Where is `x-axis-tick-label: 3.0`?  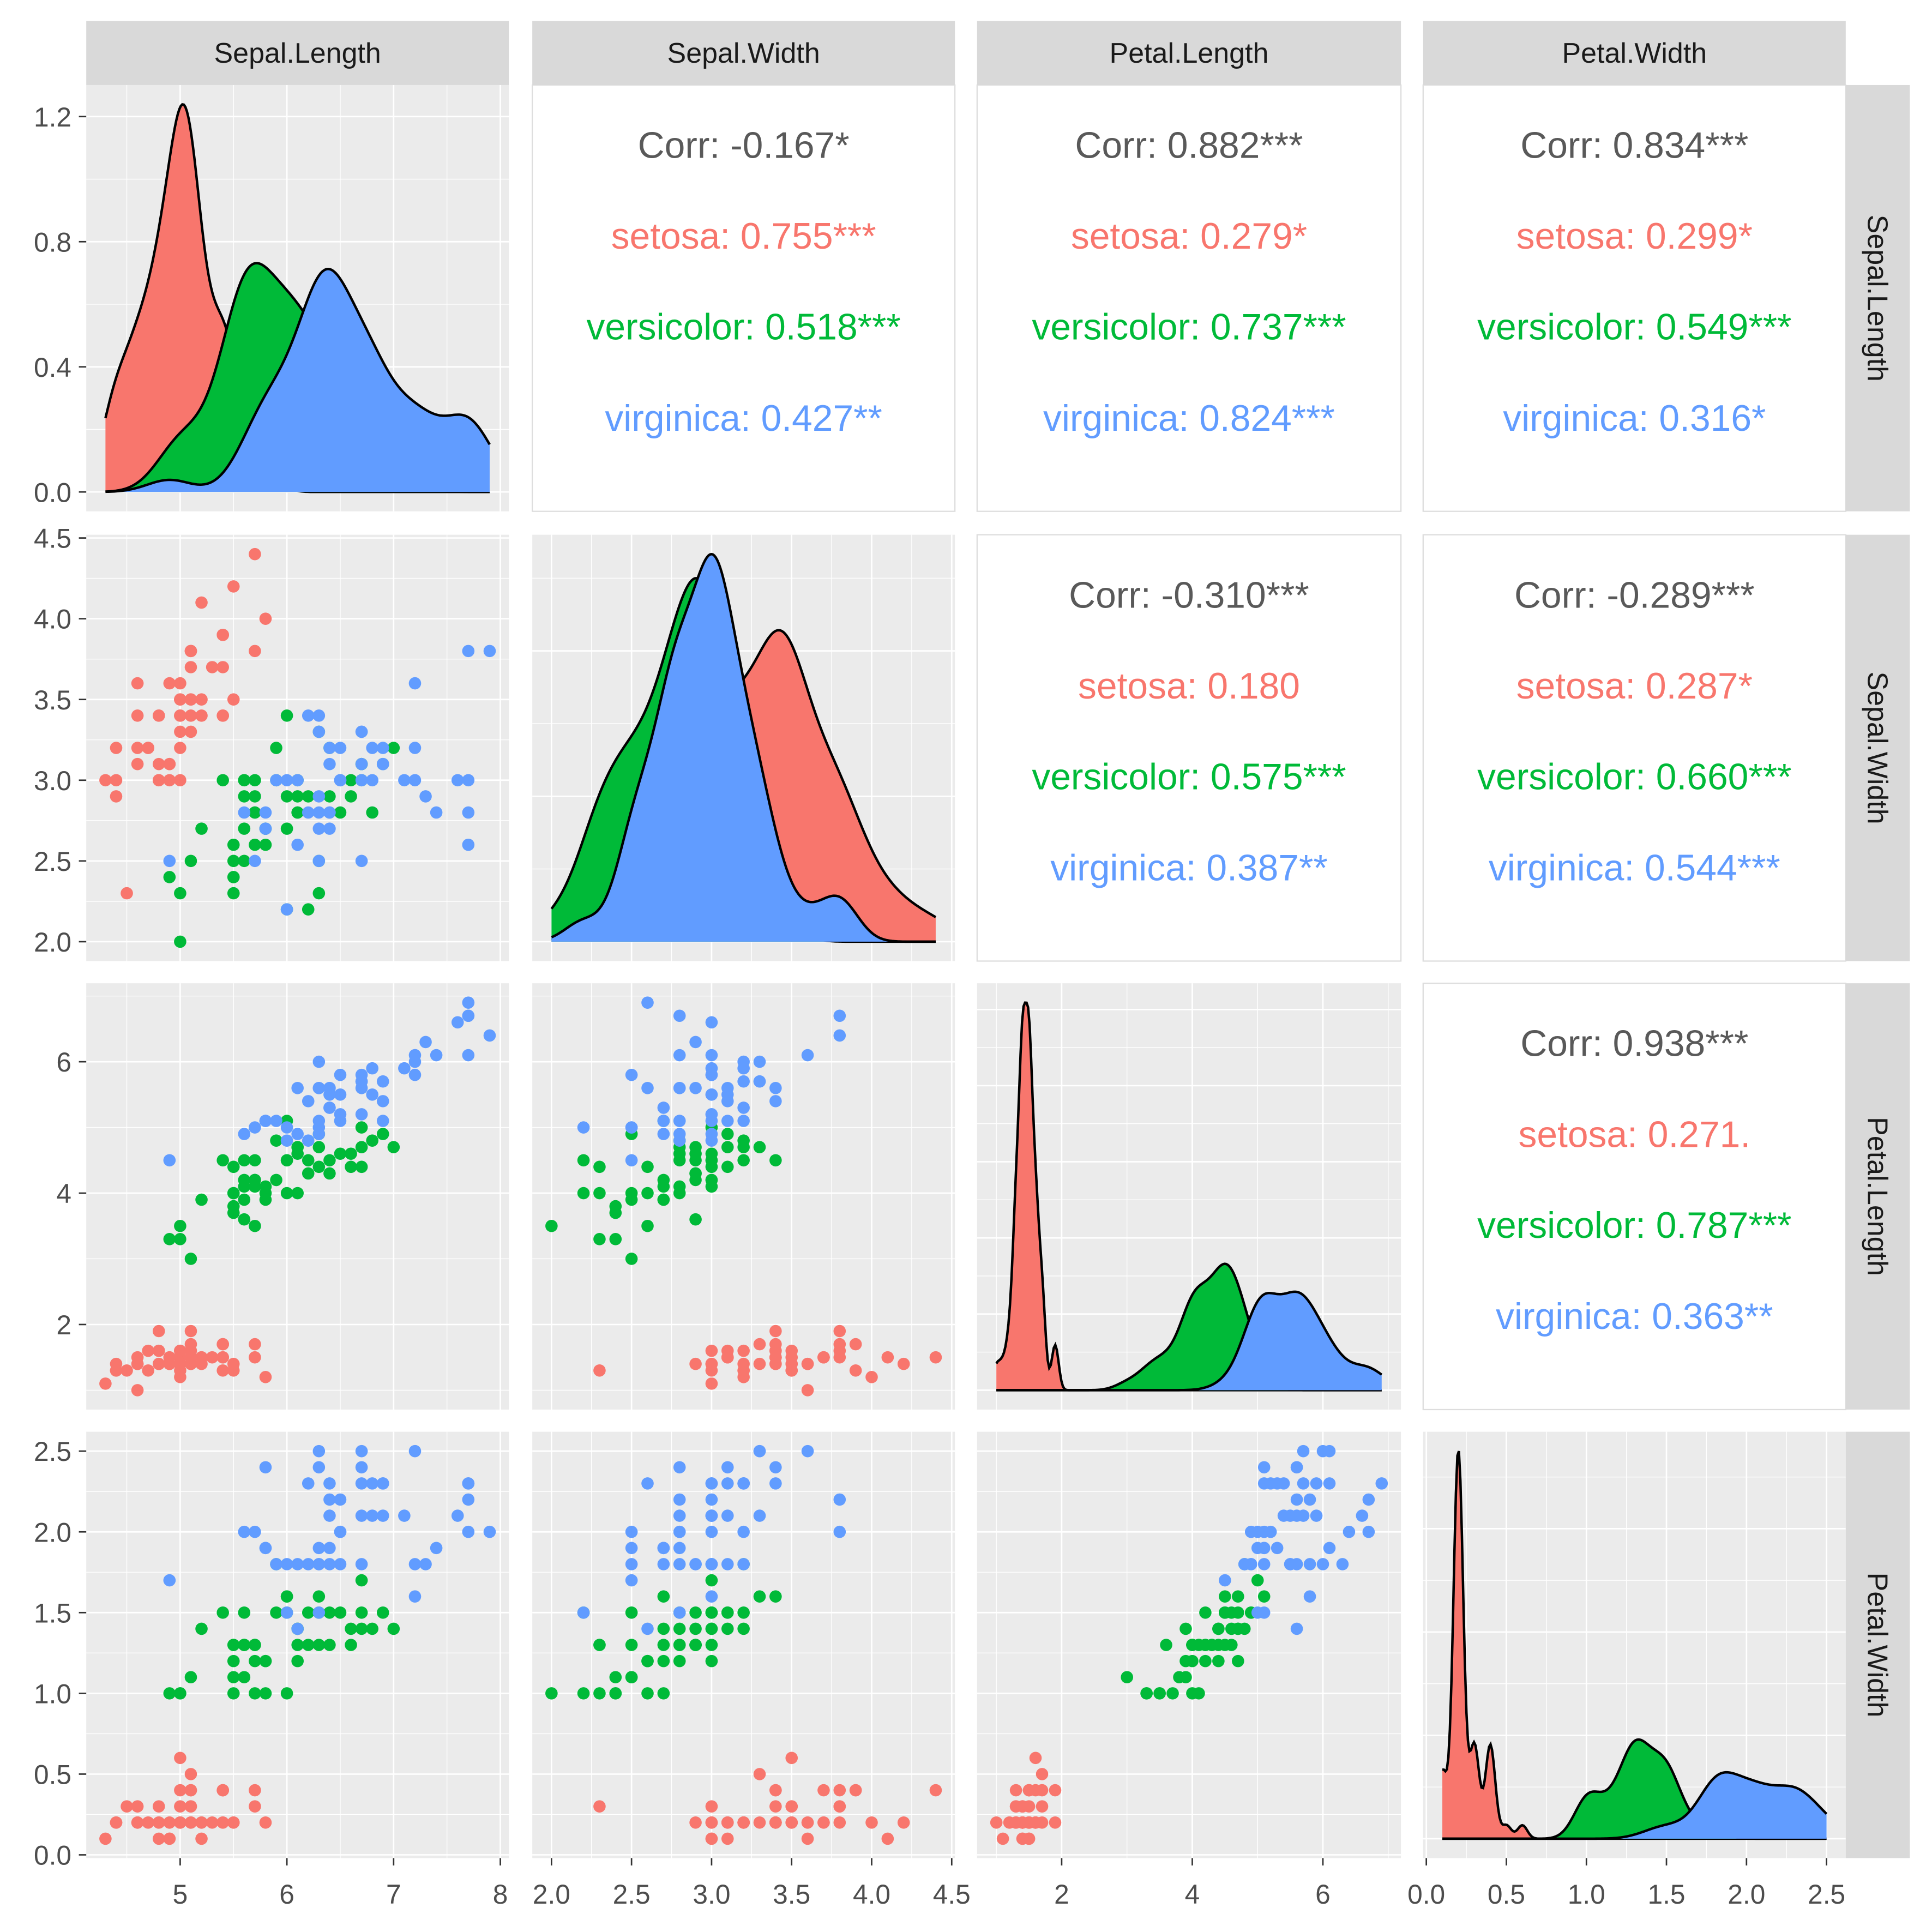 x-axis-tick-label: 3.0 is located at coordinates (711, 1894).